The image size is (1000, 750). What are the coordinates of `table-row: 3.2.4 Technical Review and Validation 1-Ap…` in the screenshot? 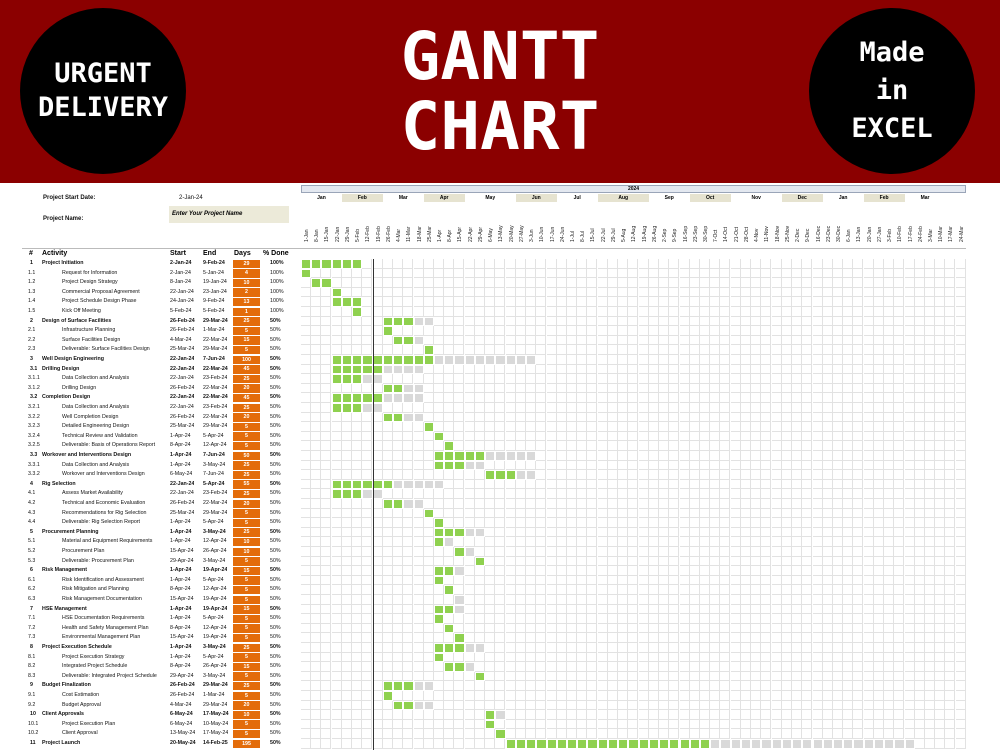 It's located at (494, 437).